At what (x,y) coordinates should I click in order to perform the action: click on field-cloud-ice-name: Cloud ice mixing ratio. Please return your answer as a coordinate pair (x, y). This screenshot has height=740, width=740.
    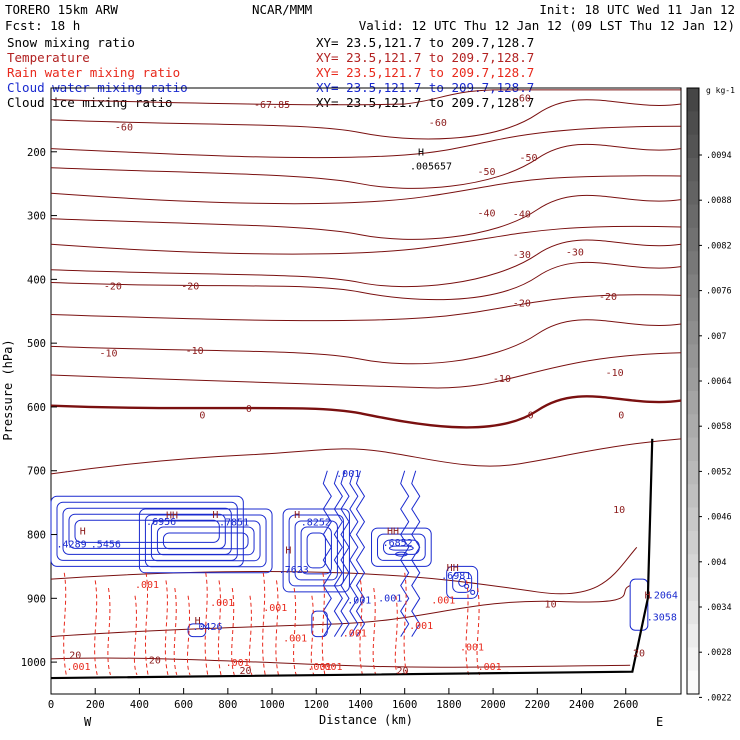
    Looking at the image, I should click on (90, 102).